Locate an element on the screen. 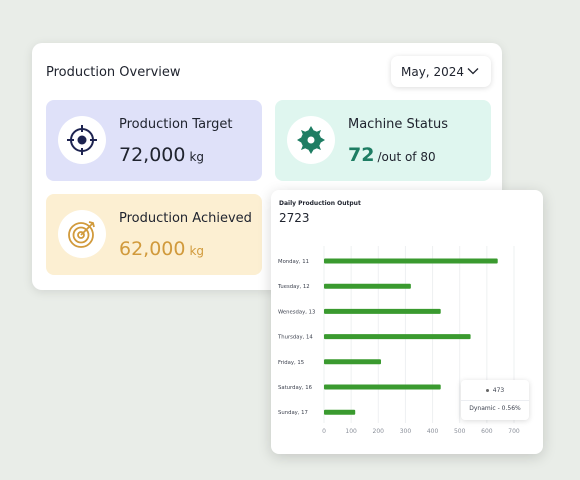 The width and height of the screenshot is (580, 480). production-target-label: Production Target is located at coordinates (176, 124).